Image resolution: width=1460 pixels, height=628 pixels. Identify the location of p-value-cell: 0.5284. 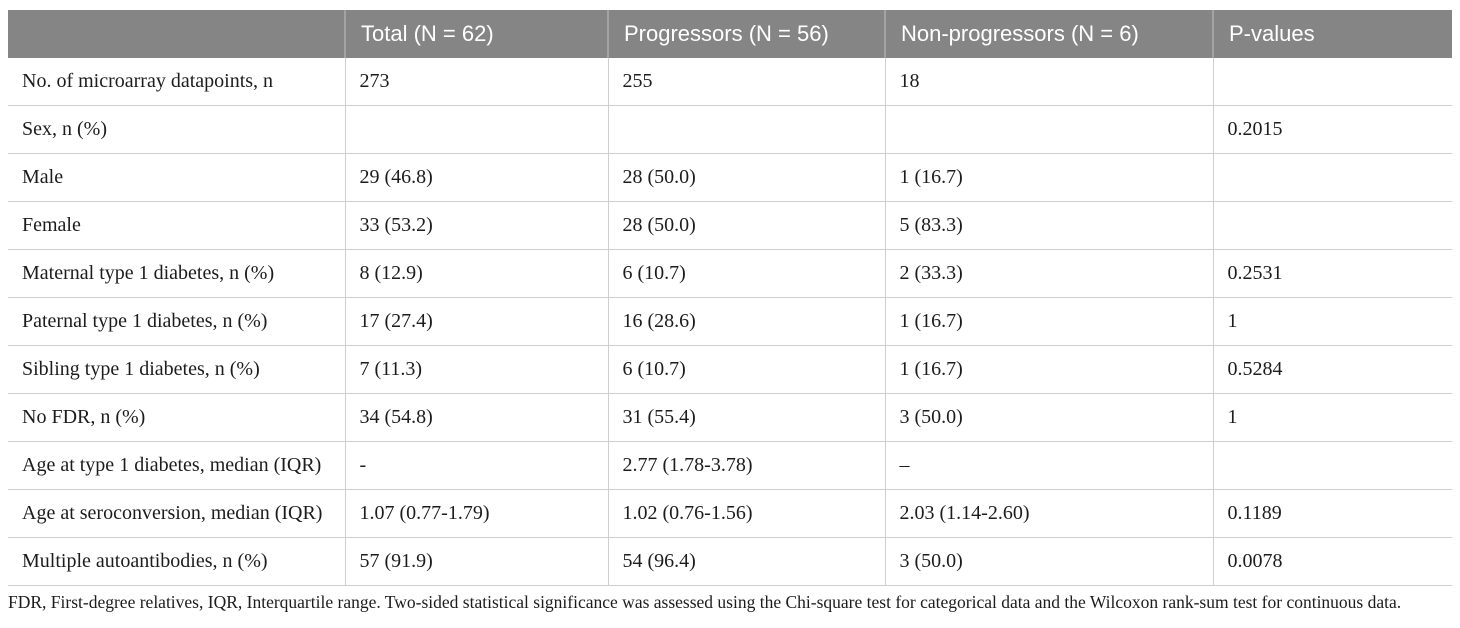
(1332, 369).